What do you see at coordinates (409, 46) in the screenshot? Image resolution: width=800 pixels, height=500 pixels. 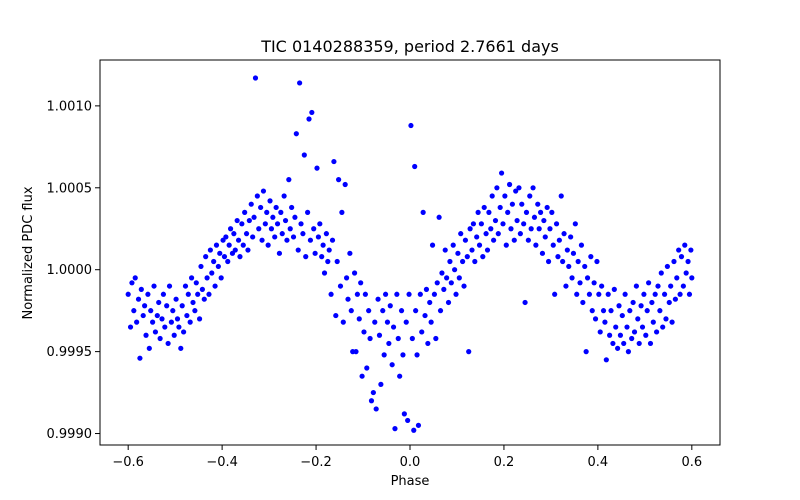 I see `chart-title: TIC 0140288359, period 2.7661 days` at bounding box center [409, 46].